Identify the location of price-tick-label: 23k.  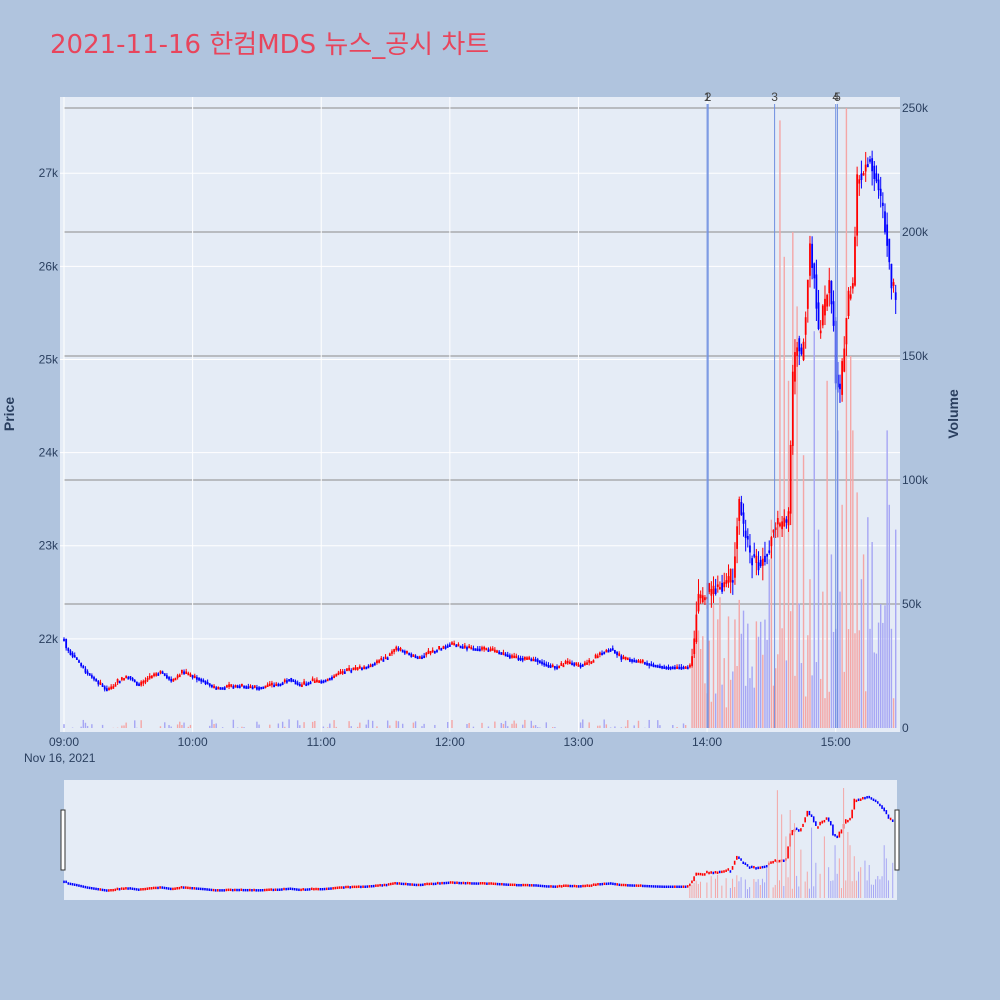
(49, 546).